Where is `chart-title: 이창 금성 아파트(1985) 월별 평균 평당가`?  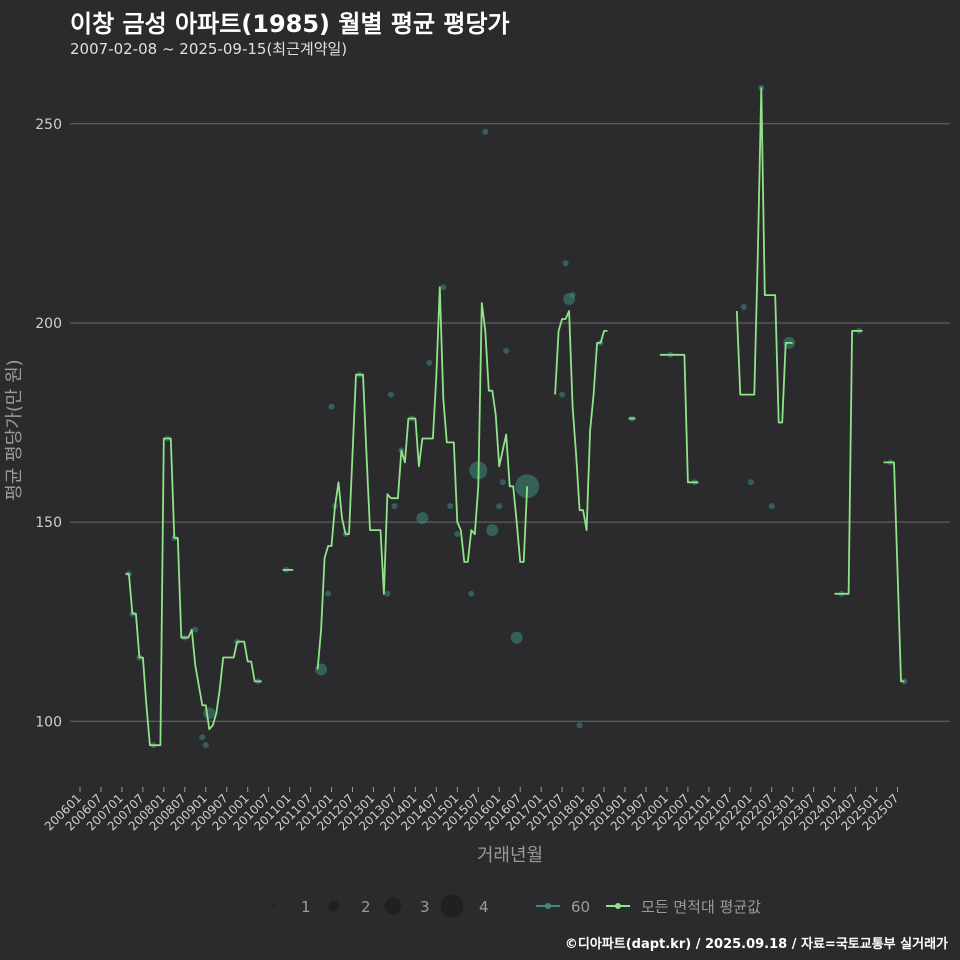 chart-title: 이창 금성 아파트(1985) 월별 평균 평당가 is located at coordinates (290, 24).